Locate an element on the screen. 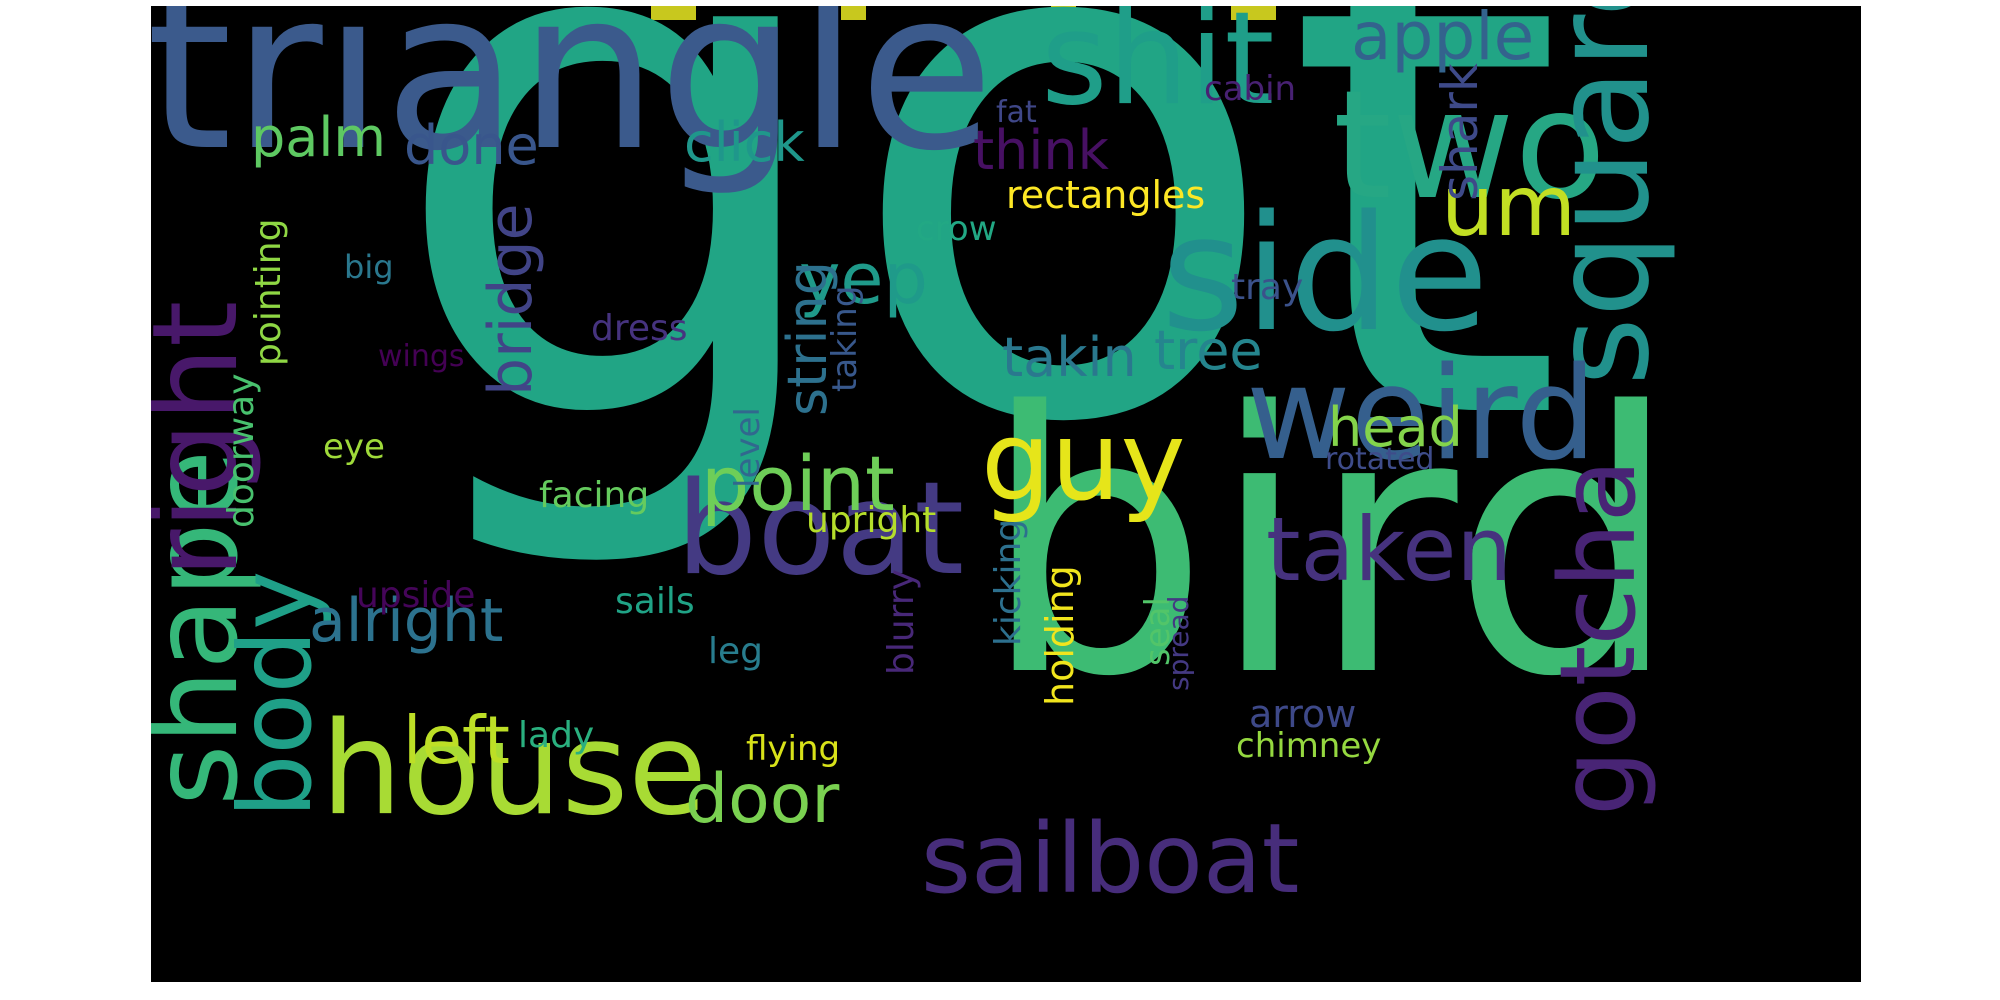 Image resolution: width=2000 pixels, height=1000 pixels. word-palm: palm is located at coordinates (318, 137).